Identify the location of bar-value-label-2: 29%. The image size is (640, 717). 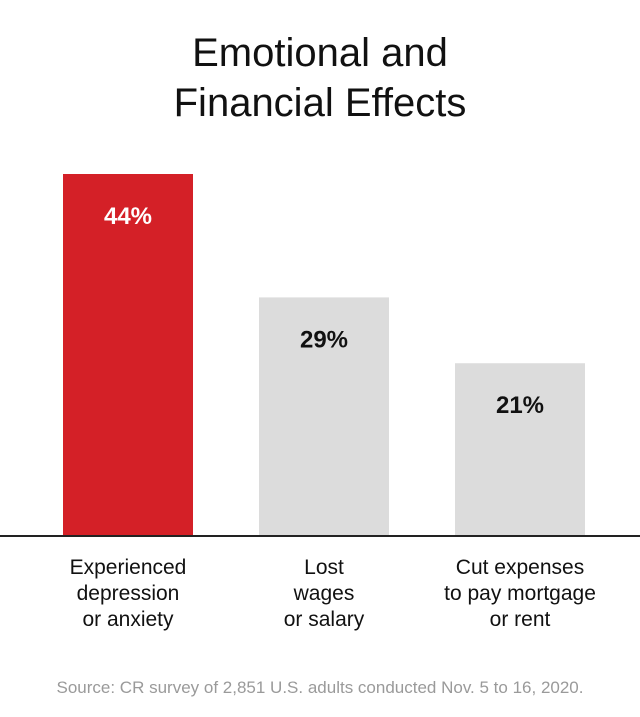
(324, 339).